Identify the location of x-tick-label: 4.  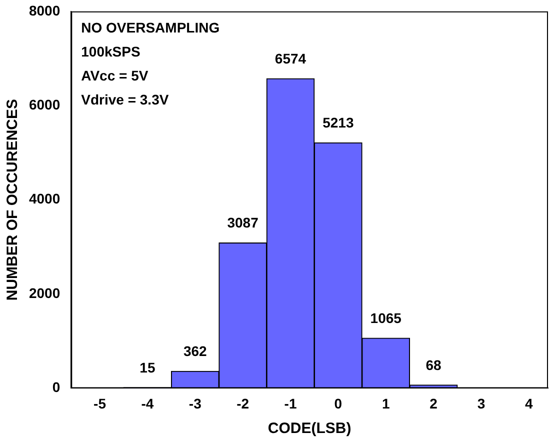
(529, 403).